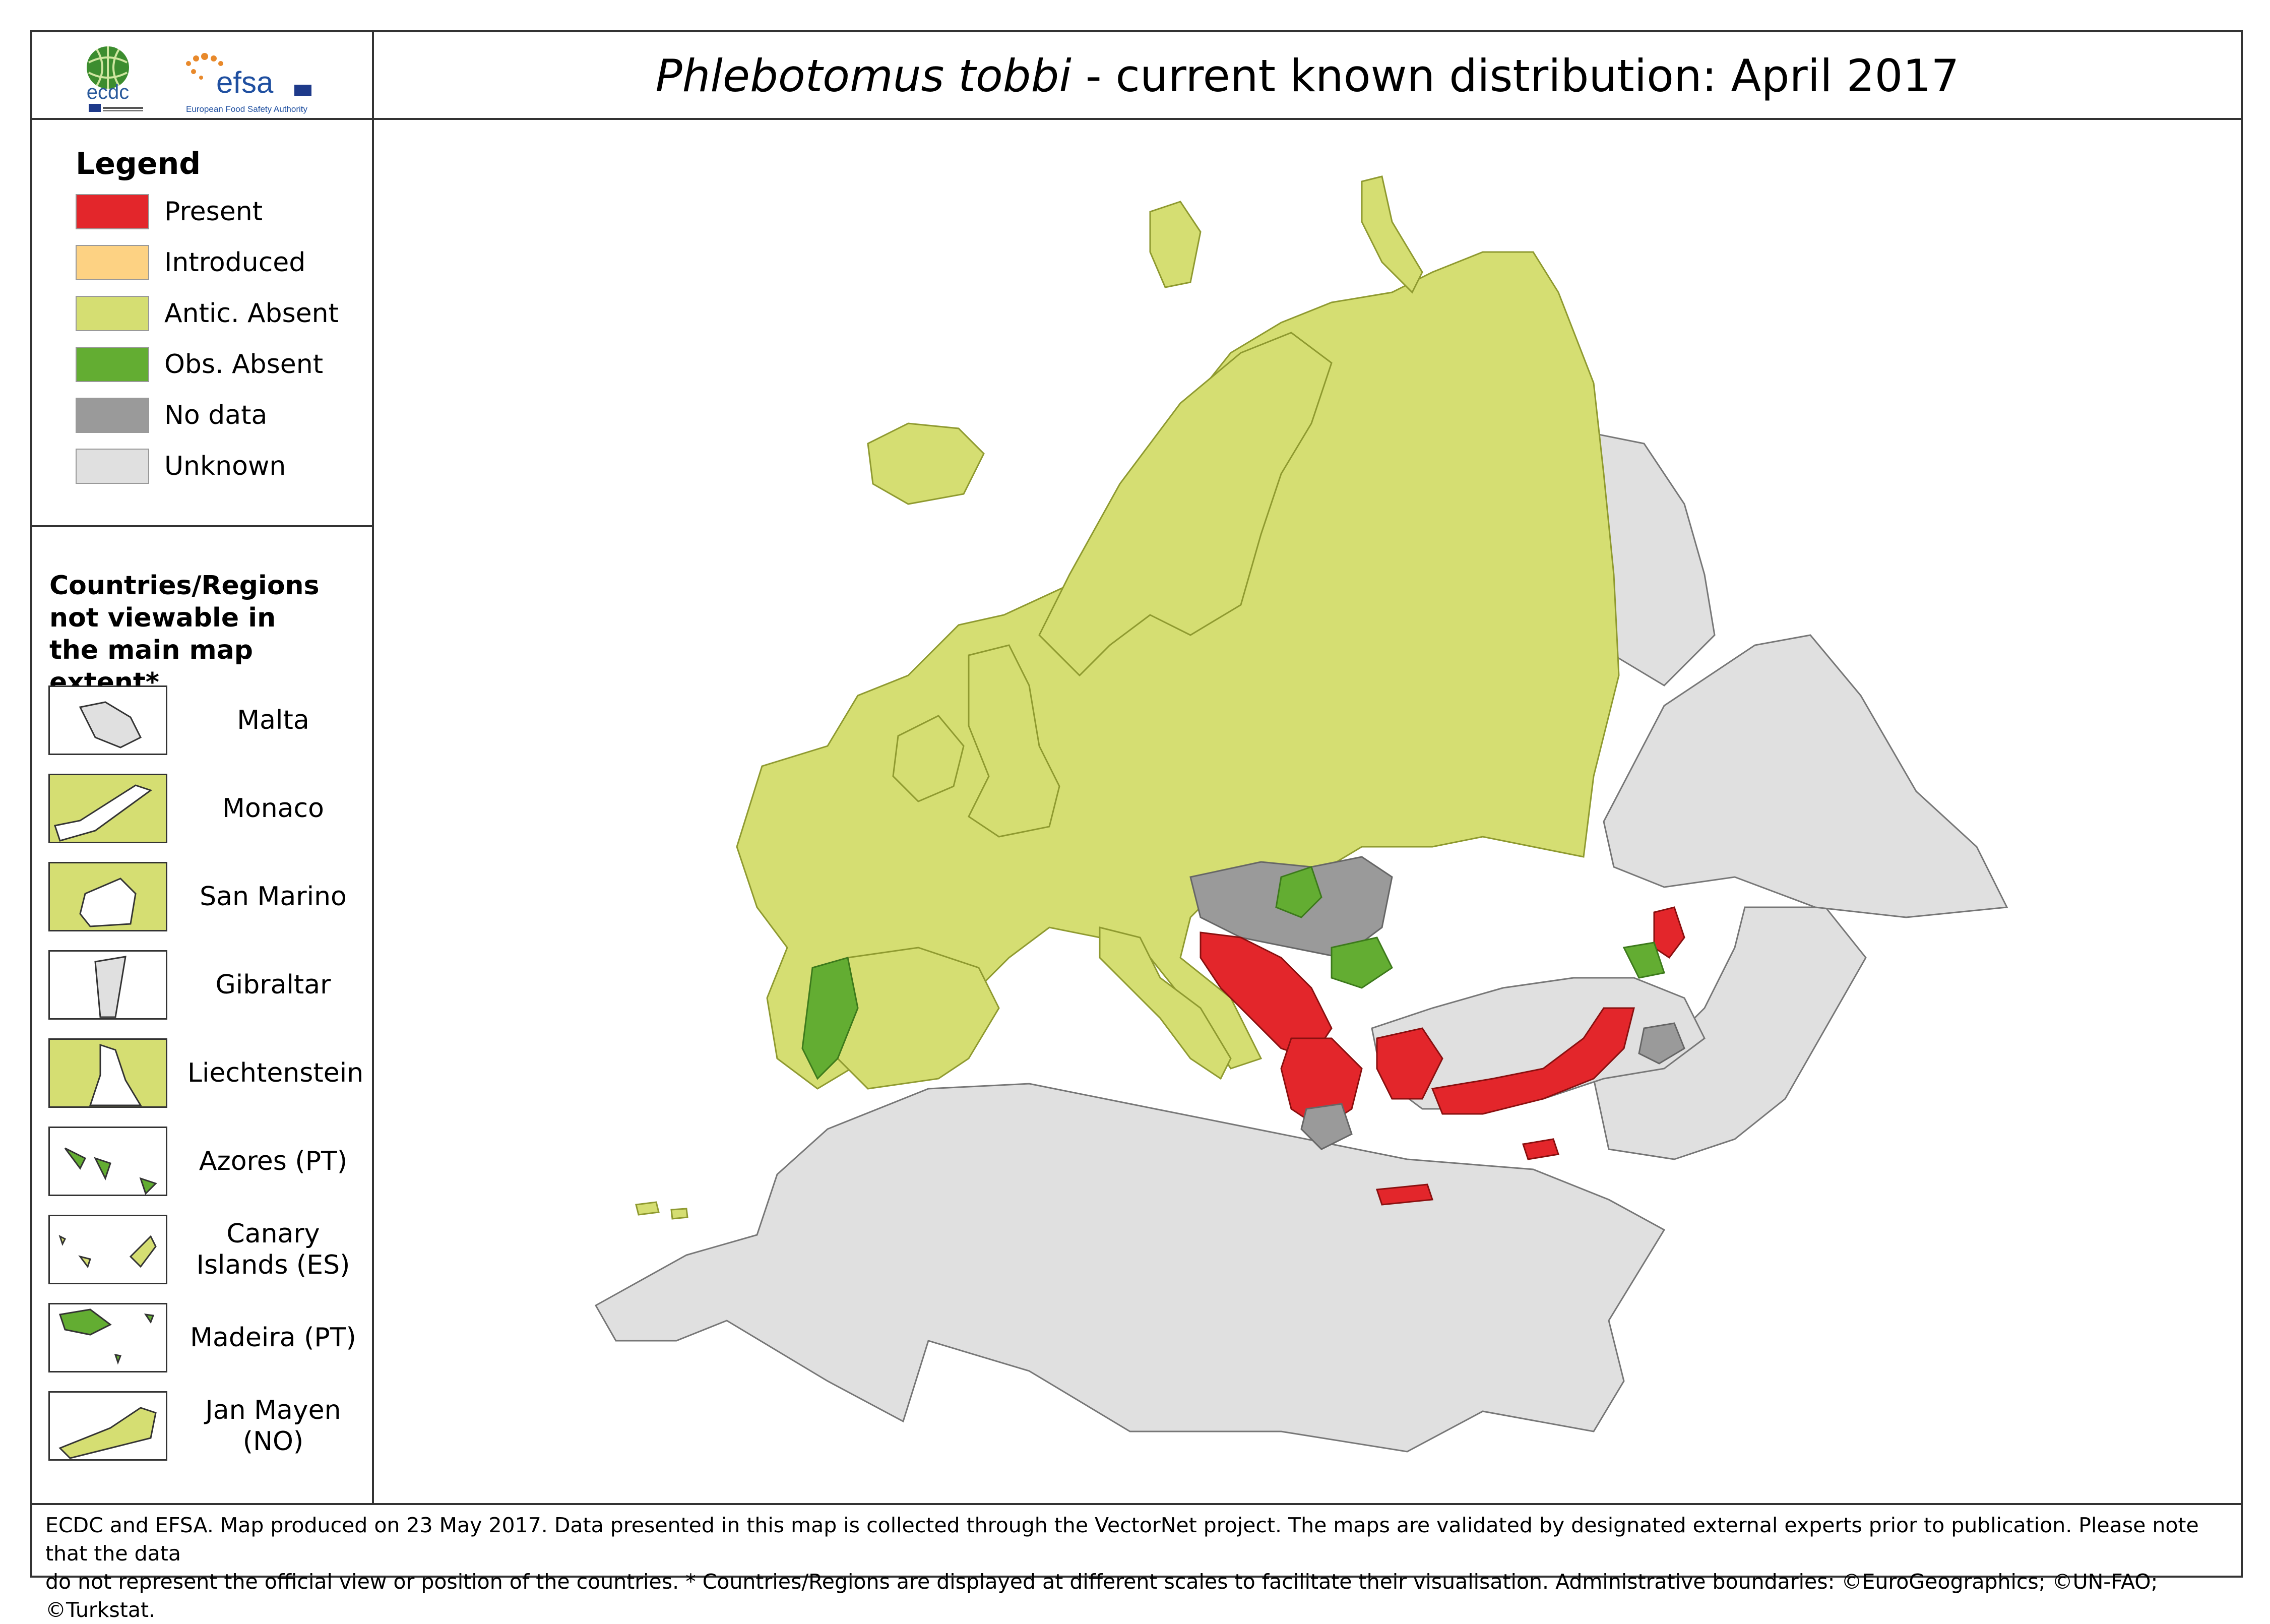 The height and width of the screenshot is (1624, 2270). I want to click on balkans-obs-absent-region, so click(1298, 892).